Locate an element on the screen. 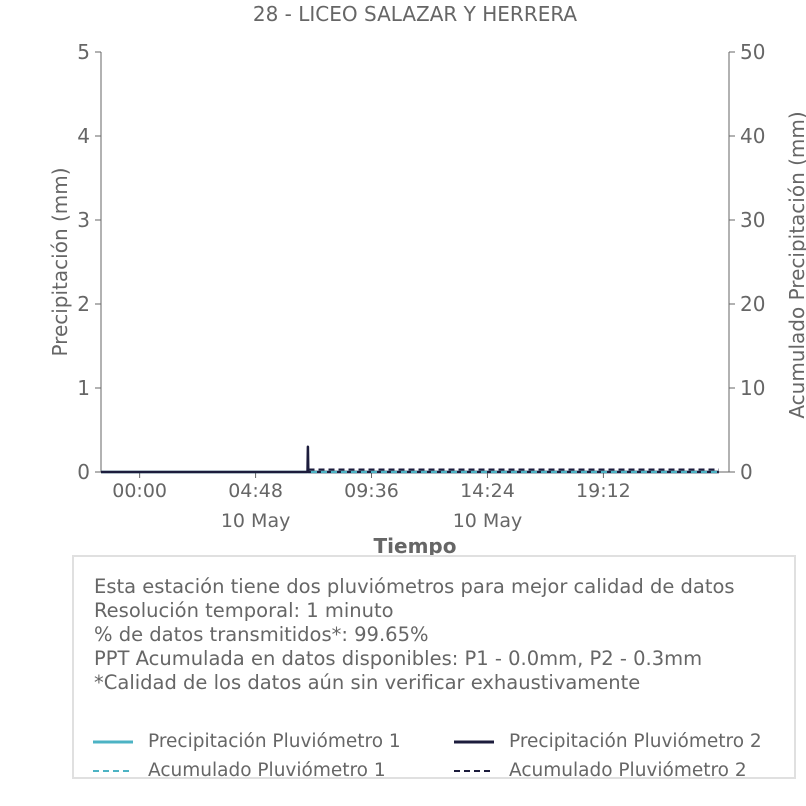 This screenshot has height=806, width=806. legend-item: Acumulado Pluviómetro 1 is located at coordinates (239, 770).